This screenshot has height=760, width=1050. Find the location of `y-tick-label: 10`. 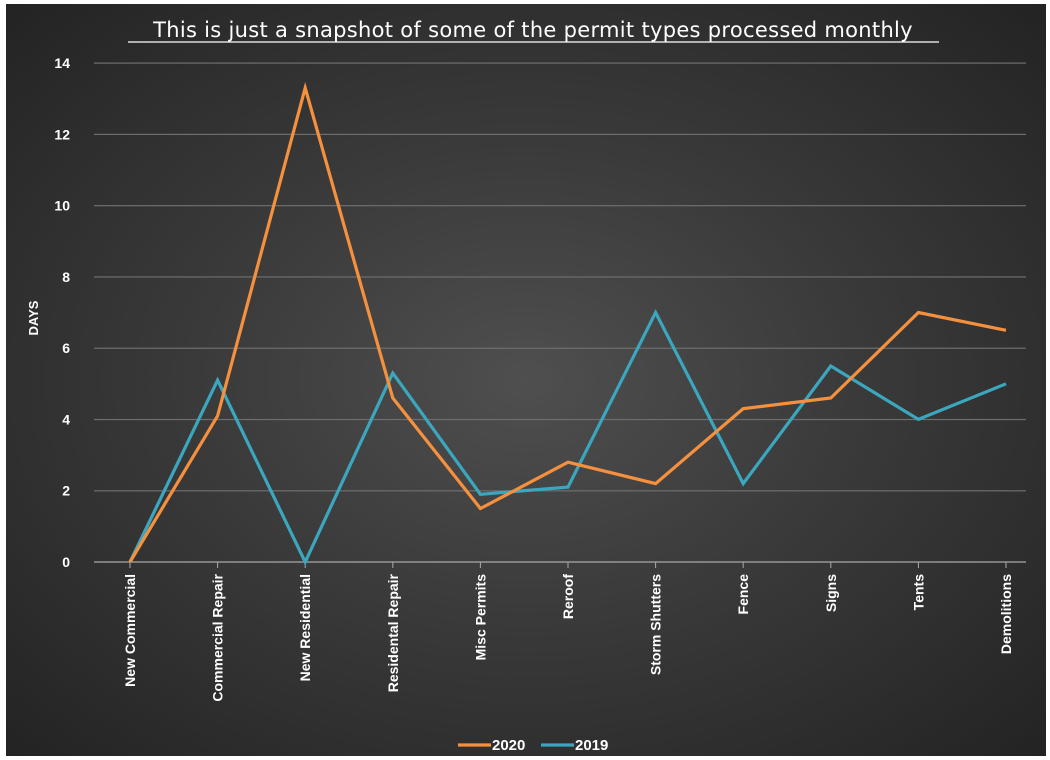

y-tick-label: 10 is located at coordinates (62, 206).